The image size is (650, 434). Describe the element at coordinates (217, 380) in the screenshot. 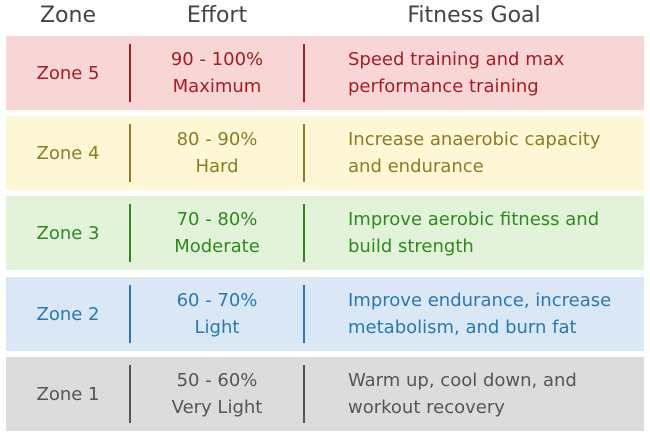

I see `effort-percent: 50 - 60%` at that location.